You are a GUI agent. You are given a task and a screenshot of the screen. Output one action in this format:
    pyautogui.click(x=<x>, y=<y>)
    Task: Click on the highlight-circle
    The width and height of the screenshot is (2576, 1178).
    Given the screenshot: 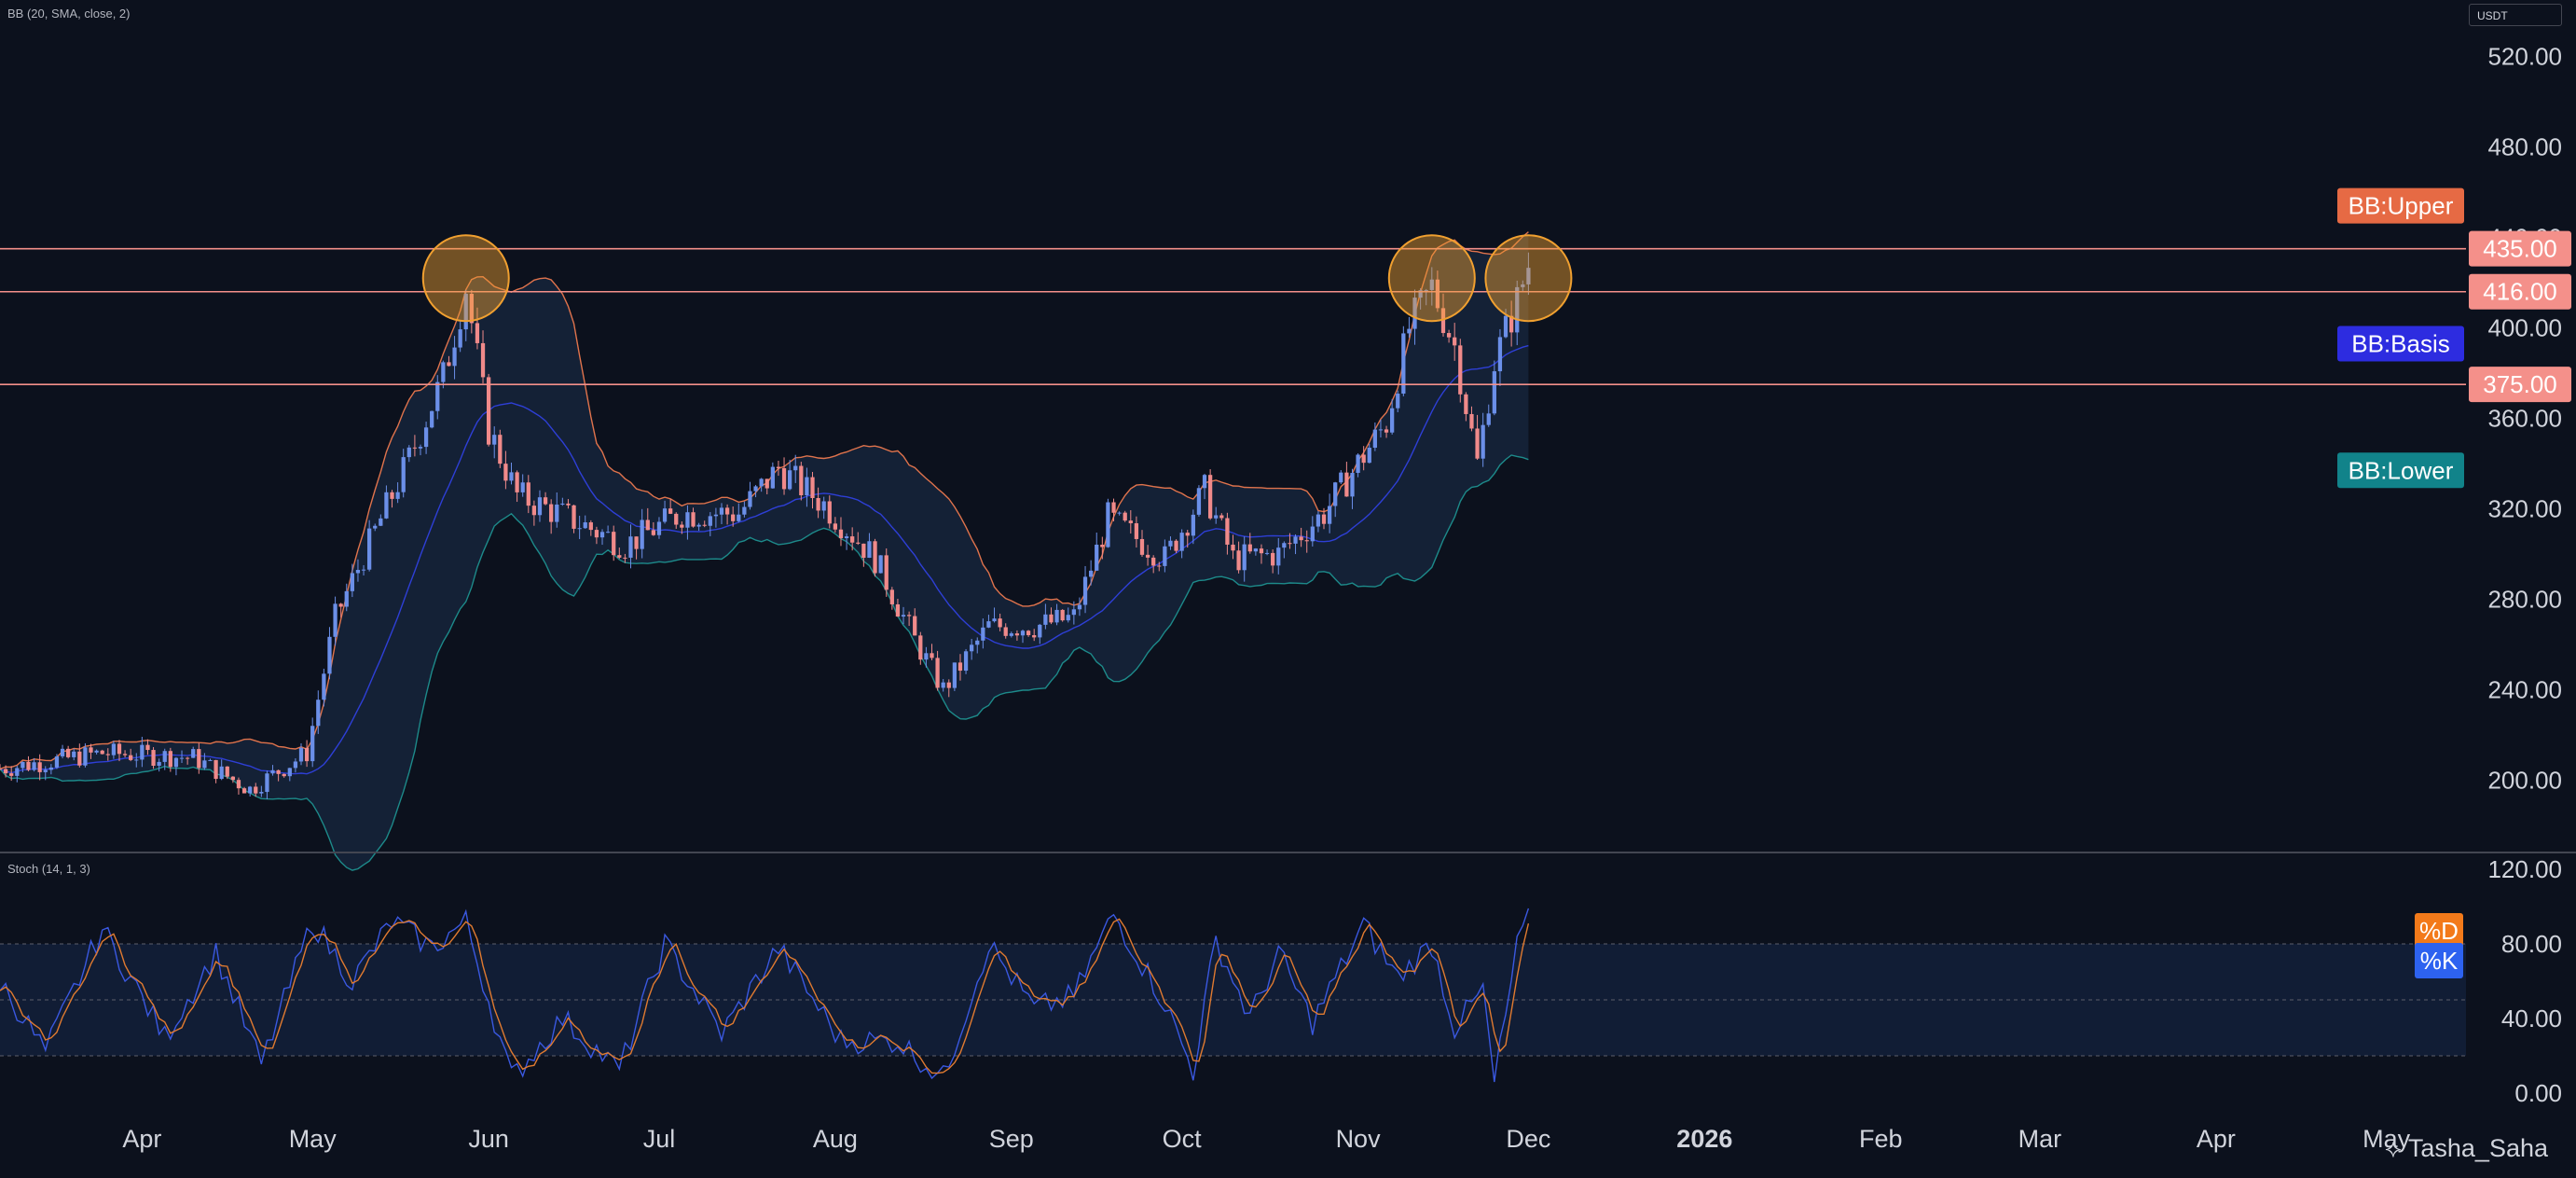 What is the action you would take?
    pyautogui.click(x=1528, y=278)
    